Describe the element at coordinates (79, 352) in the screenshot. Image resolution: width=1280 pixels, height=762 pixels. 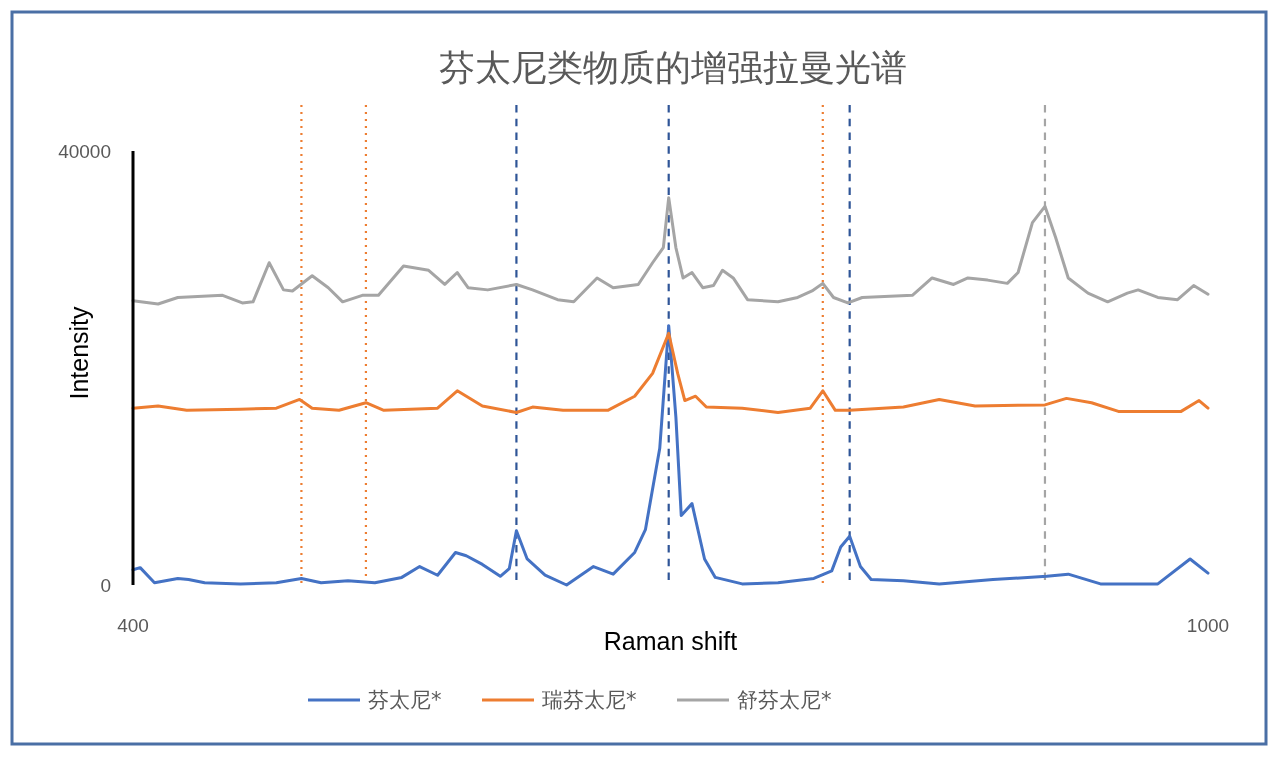
I see `y-axis-title: Intensity` at that location.